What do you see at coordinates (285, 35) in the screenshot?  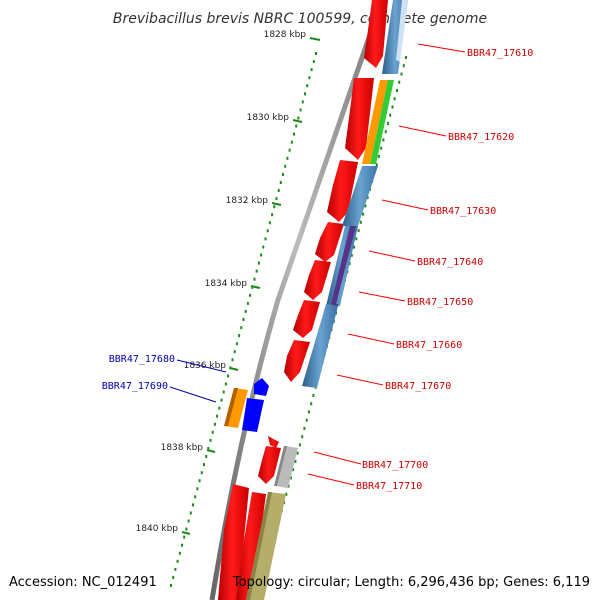 I see `tick-label-1828: 1828 kbp` at bounding box center [285, 35].